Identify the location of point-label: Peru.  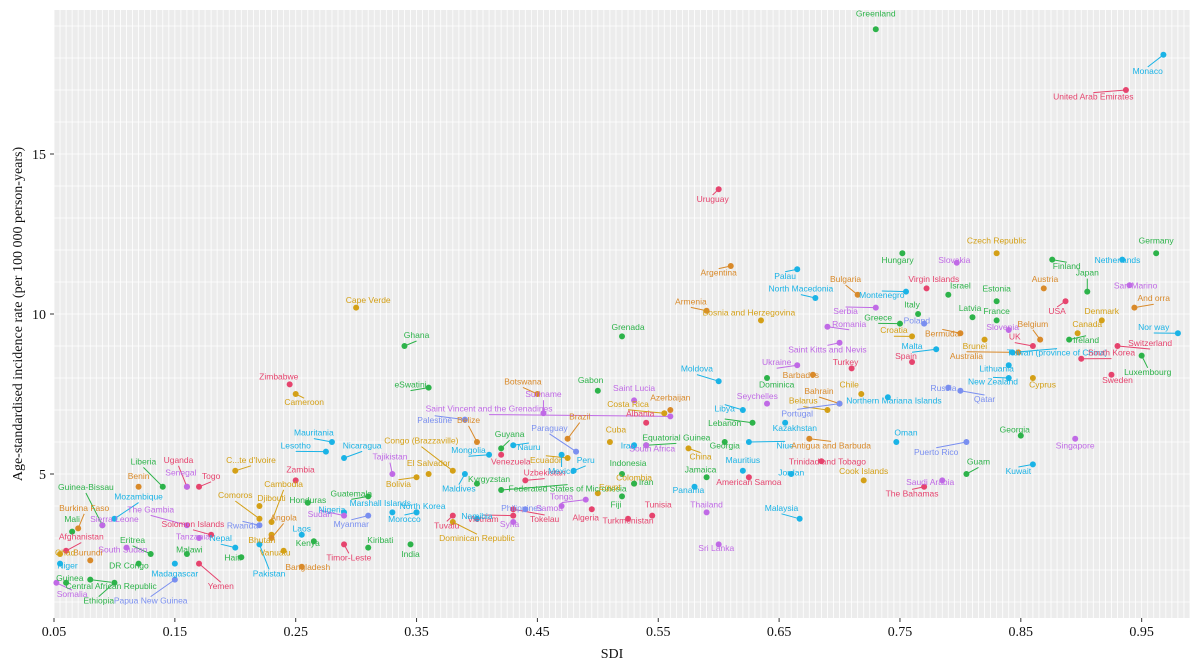
(586, 460).